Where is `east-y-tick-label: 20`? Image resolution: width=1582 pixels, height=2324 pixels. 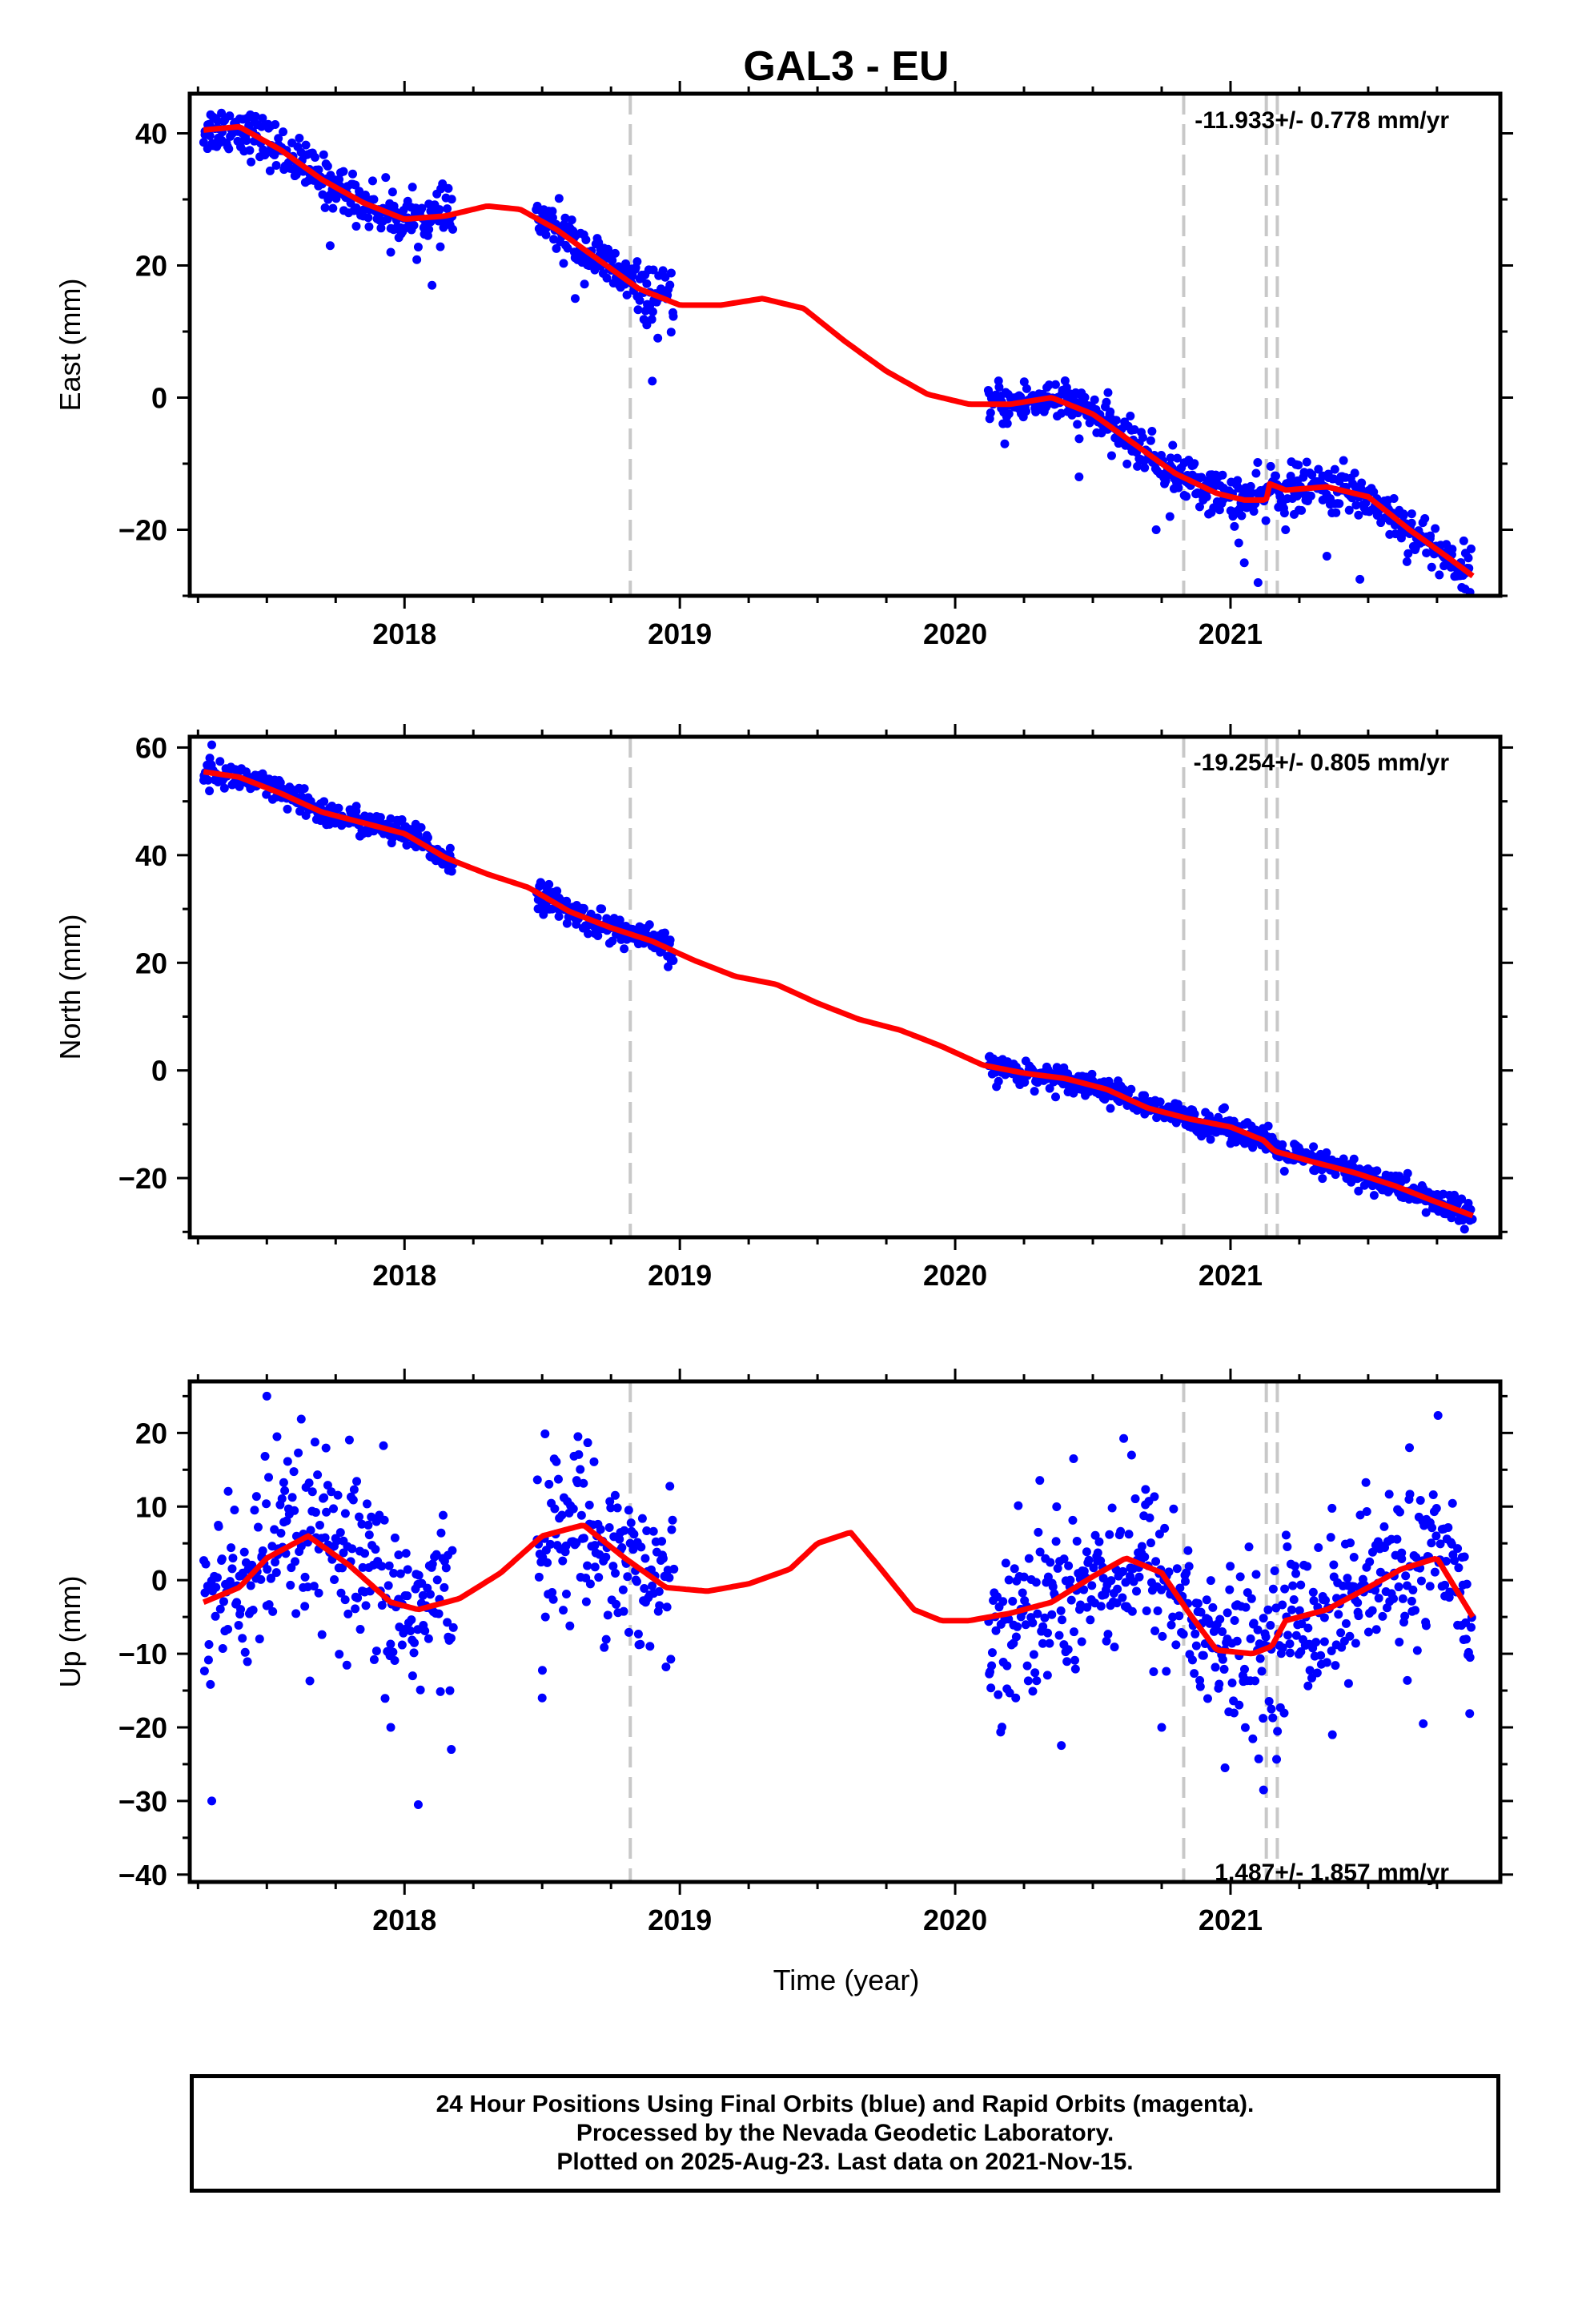 east-y-tick-label: 20 is located at coordinates (151, 266).